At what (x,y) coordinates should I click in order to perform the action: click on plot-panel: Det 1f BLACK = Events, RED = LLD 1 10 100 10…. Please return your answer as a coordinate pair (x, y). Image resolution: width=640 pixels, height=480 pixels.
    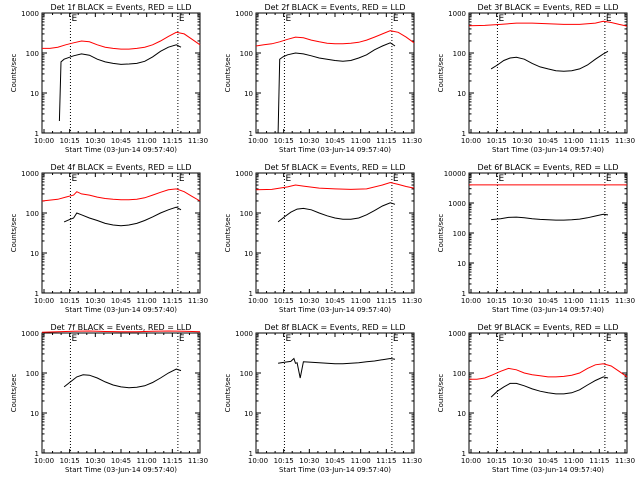
    Looking at the image, I should click on (109, 78).